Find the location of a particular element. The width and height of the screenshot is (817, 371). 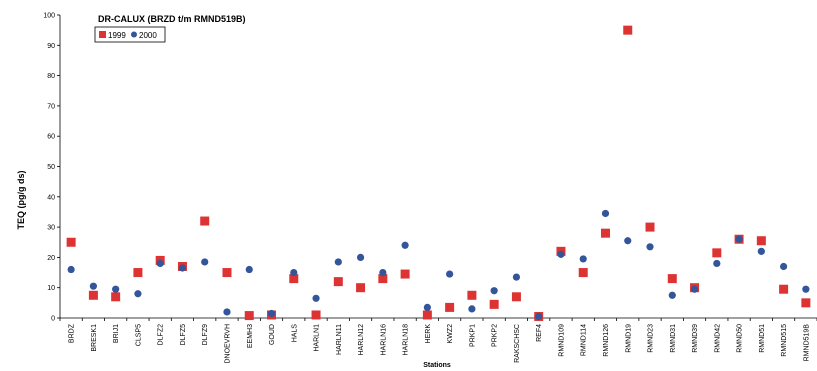

x-tick-label: RMND42 is located at coordinates (717, 338).